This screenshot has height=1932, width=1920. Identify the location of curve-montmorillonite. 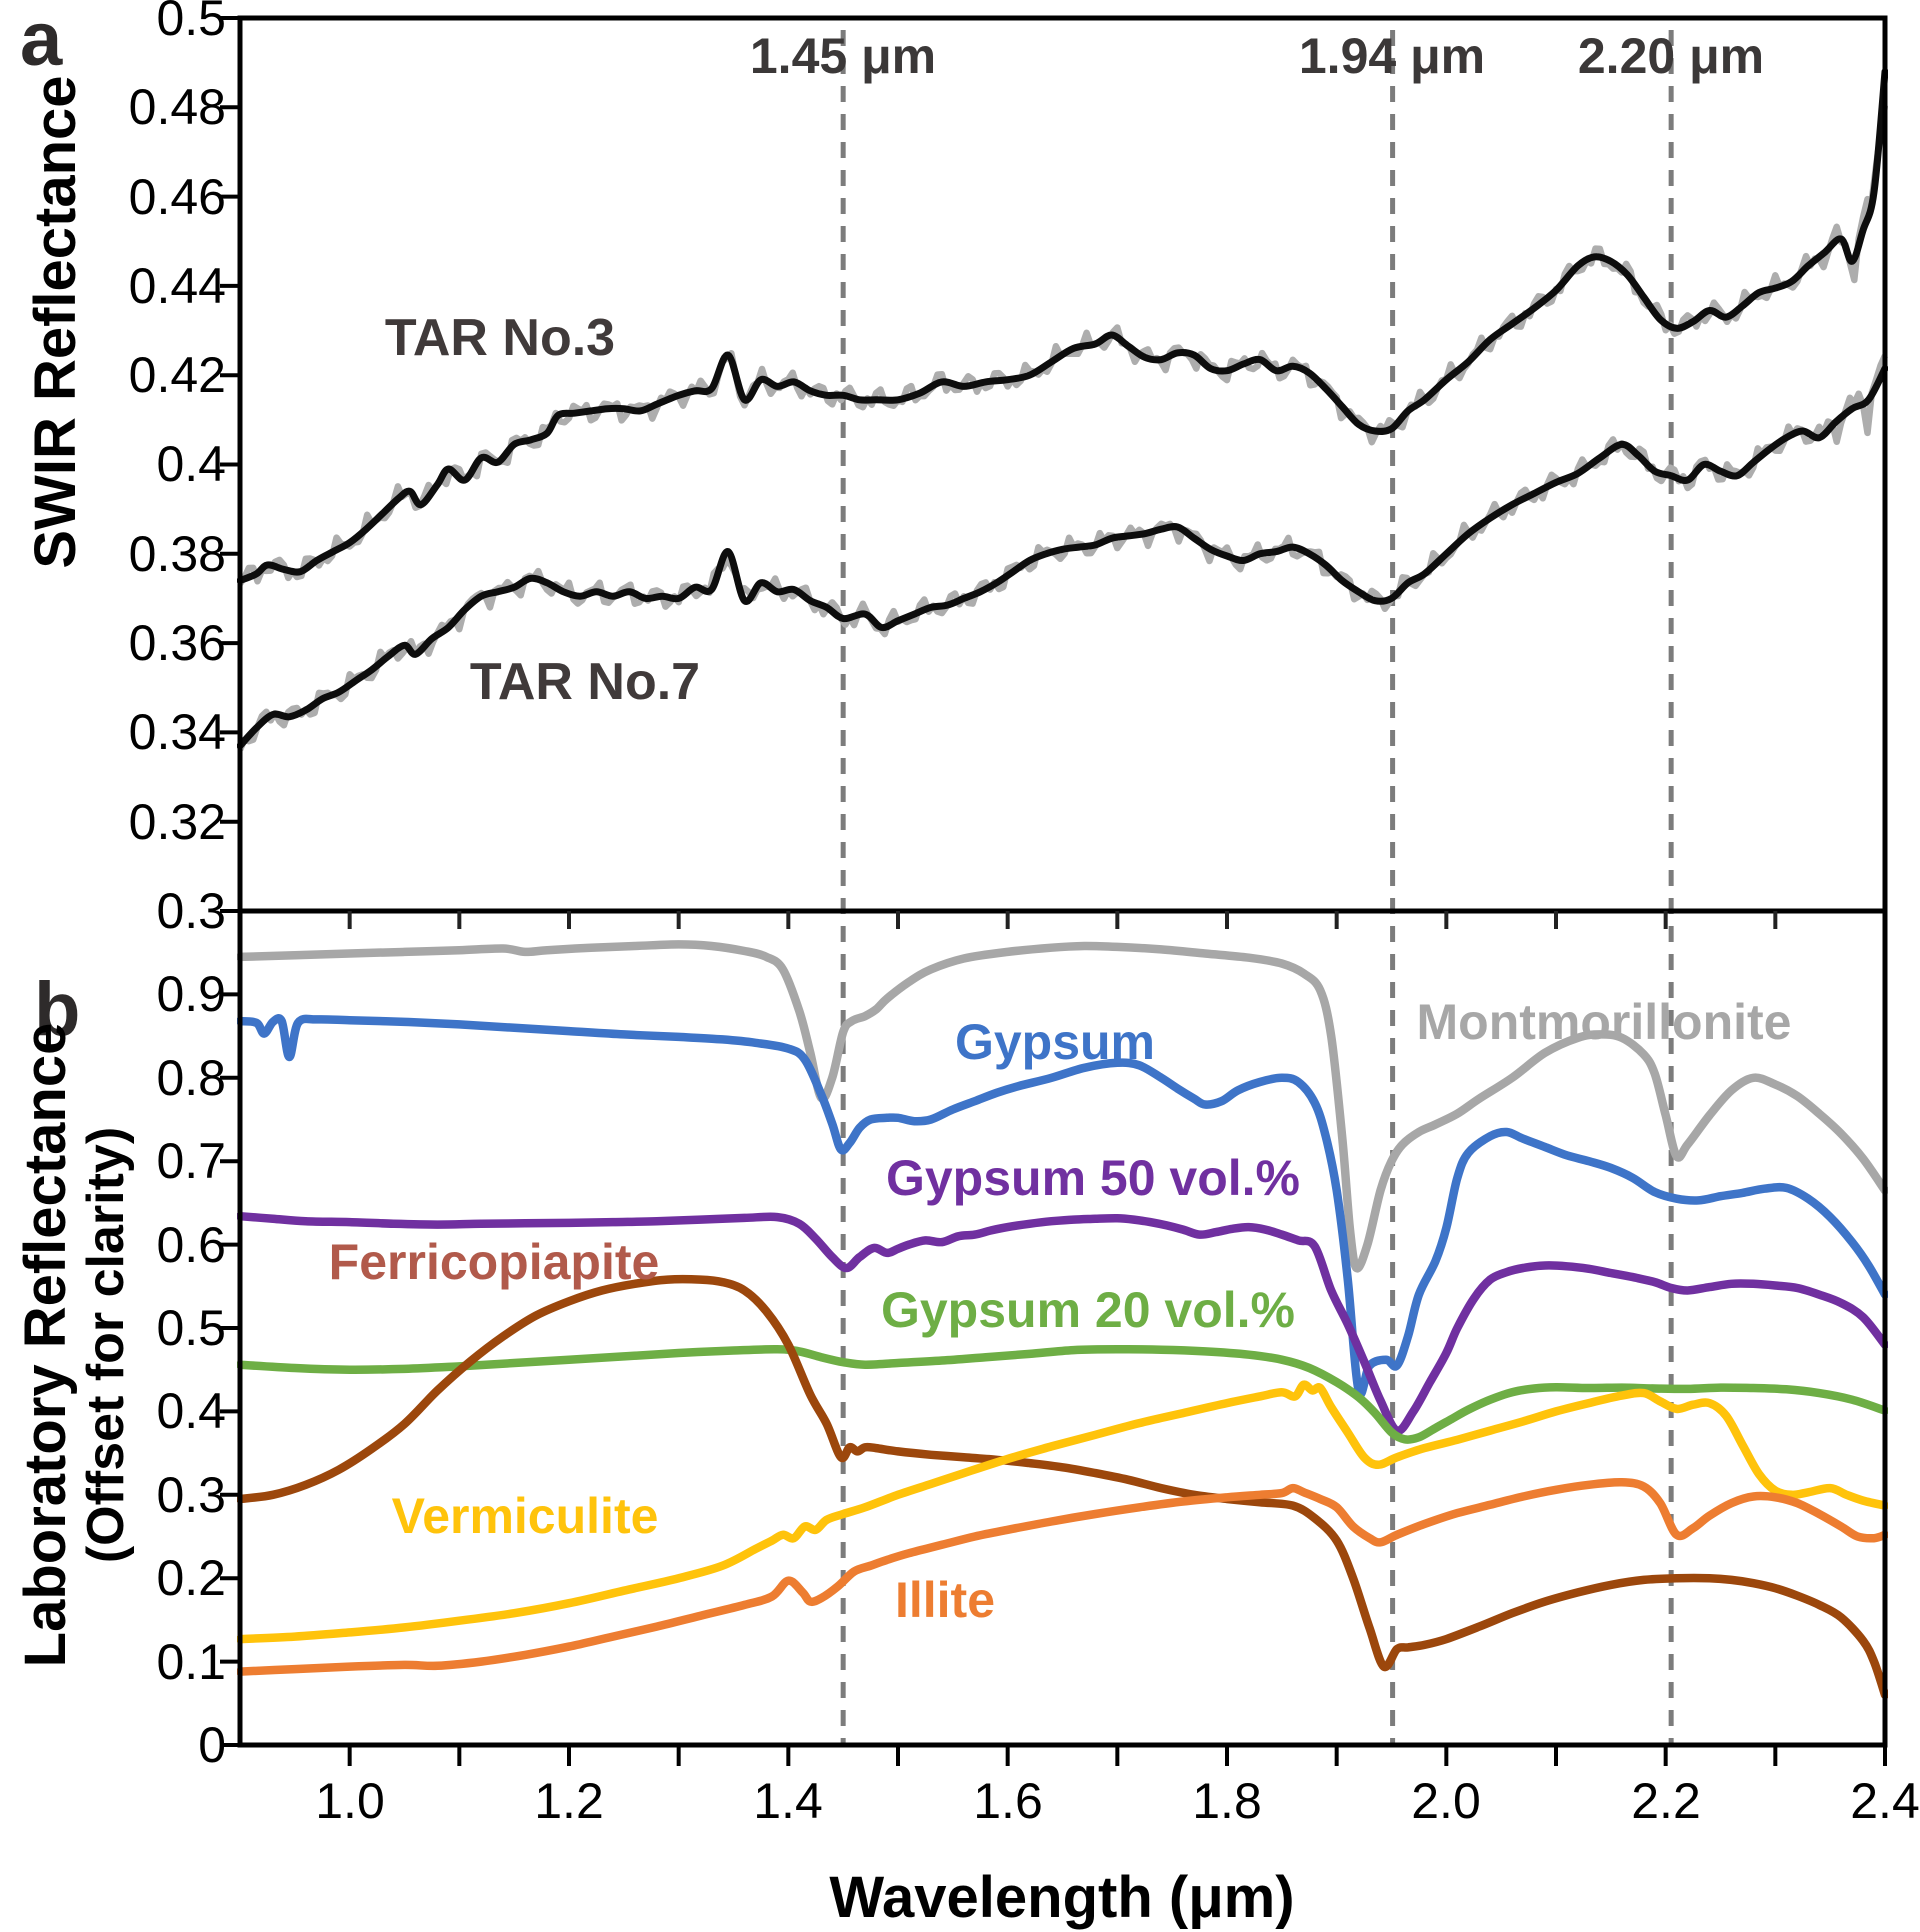
(1062, 1106).